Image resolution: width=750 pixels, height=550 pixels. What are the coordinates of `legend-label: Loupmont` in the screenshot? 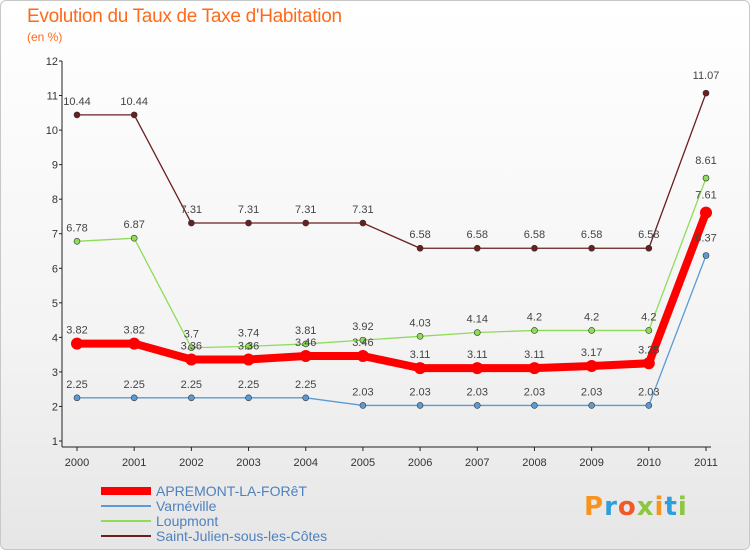 It's located at (187, 521).